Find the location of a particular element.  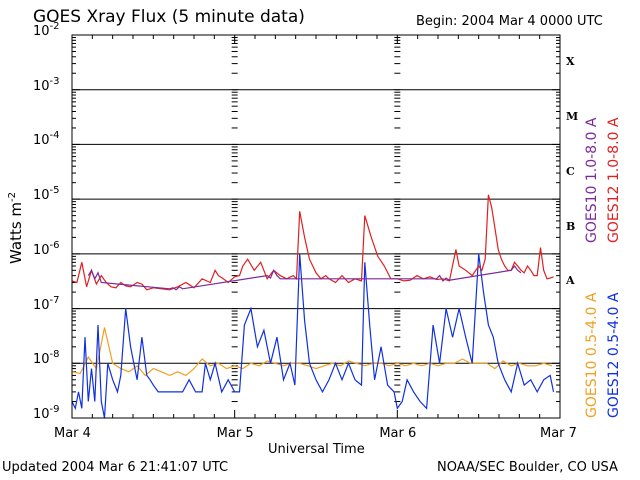

credit-text: NOAA/SEC Boulder, CO USA is located at coordinates (527, 467).